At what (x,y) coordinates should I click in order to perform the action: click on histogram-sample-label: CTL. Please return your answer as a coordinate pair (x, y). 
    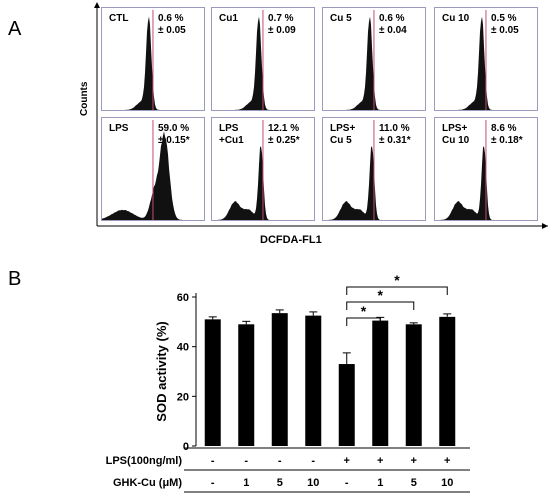
    Looking at the image, I should click on (119, 18).